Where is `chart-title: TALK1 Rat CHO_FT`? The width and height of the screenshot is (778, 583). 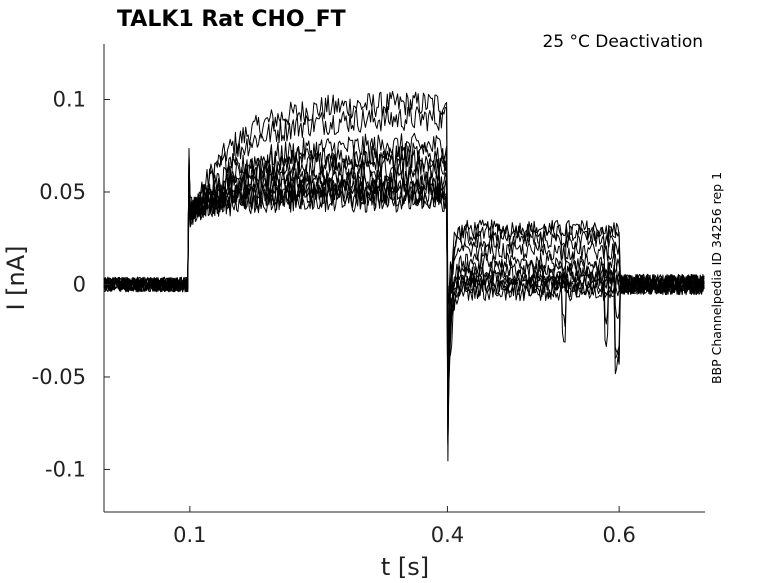
chart-title: TALK1 Rat CHO_FT is located at coordinates (231, 19).